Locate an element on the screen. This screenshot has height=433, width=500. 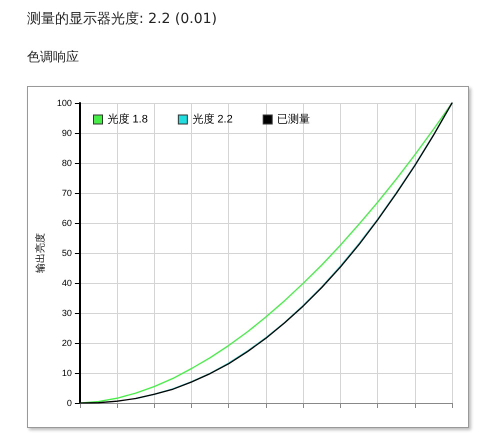
chart-subtitle: 色调响应 is located at coordinates (53, 57).